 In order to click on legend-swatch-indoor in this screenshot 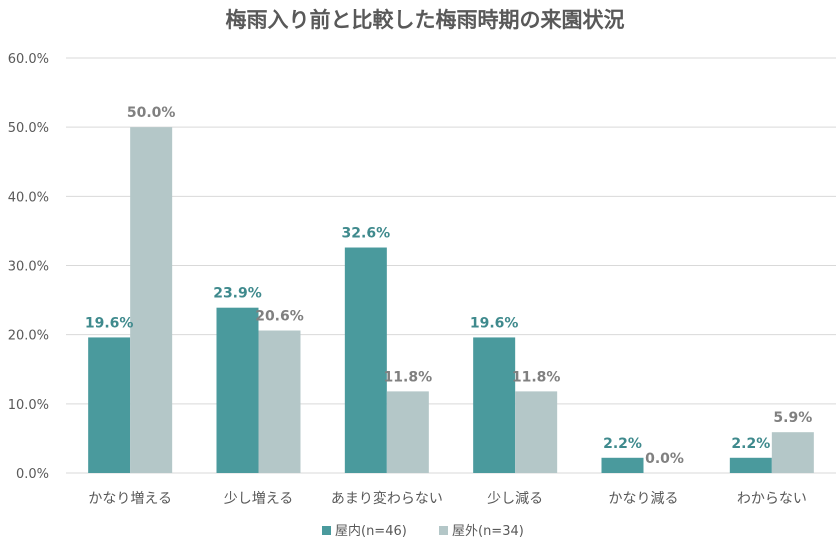, I will do `click(326, 530)`.